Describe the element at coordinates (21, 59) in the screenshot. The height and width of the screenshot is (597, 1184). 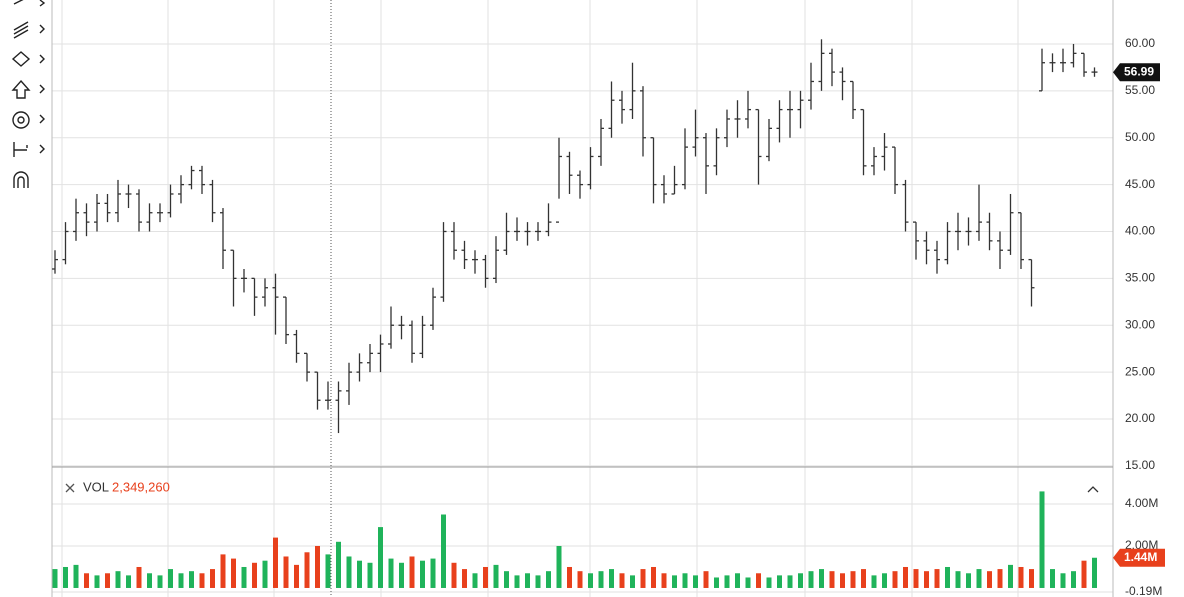
I see `shape-tool` at that location.